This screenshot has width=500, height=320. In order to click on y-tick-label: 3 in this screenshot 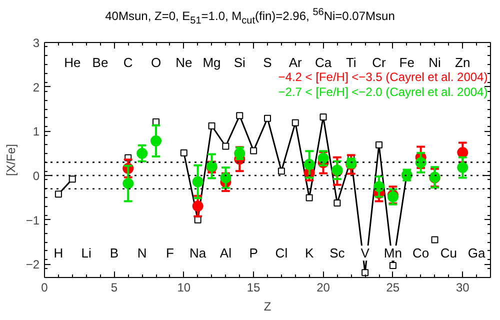, I will do `click(36, 43)`.